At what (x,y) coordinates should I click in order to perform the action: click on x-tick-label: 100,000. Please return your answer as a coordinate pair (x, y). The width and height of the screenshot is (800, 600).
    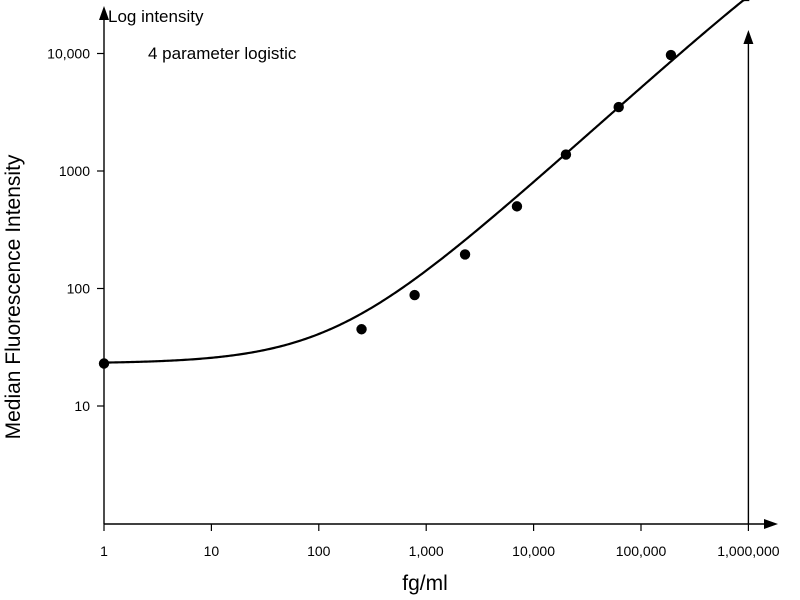
    Looking at the image, I should click on (641, 551).